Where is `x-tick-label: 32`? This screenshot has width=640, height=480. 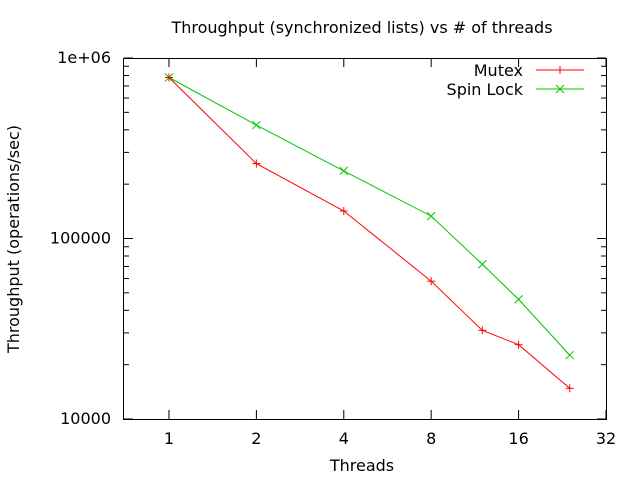 x-tick-label: 32 is located at coordinates (606, 438).